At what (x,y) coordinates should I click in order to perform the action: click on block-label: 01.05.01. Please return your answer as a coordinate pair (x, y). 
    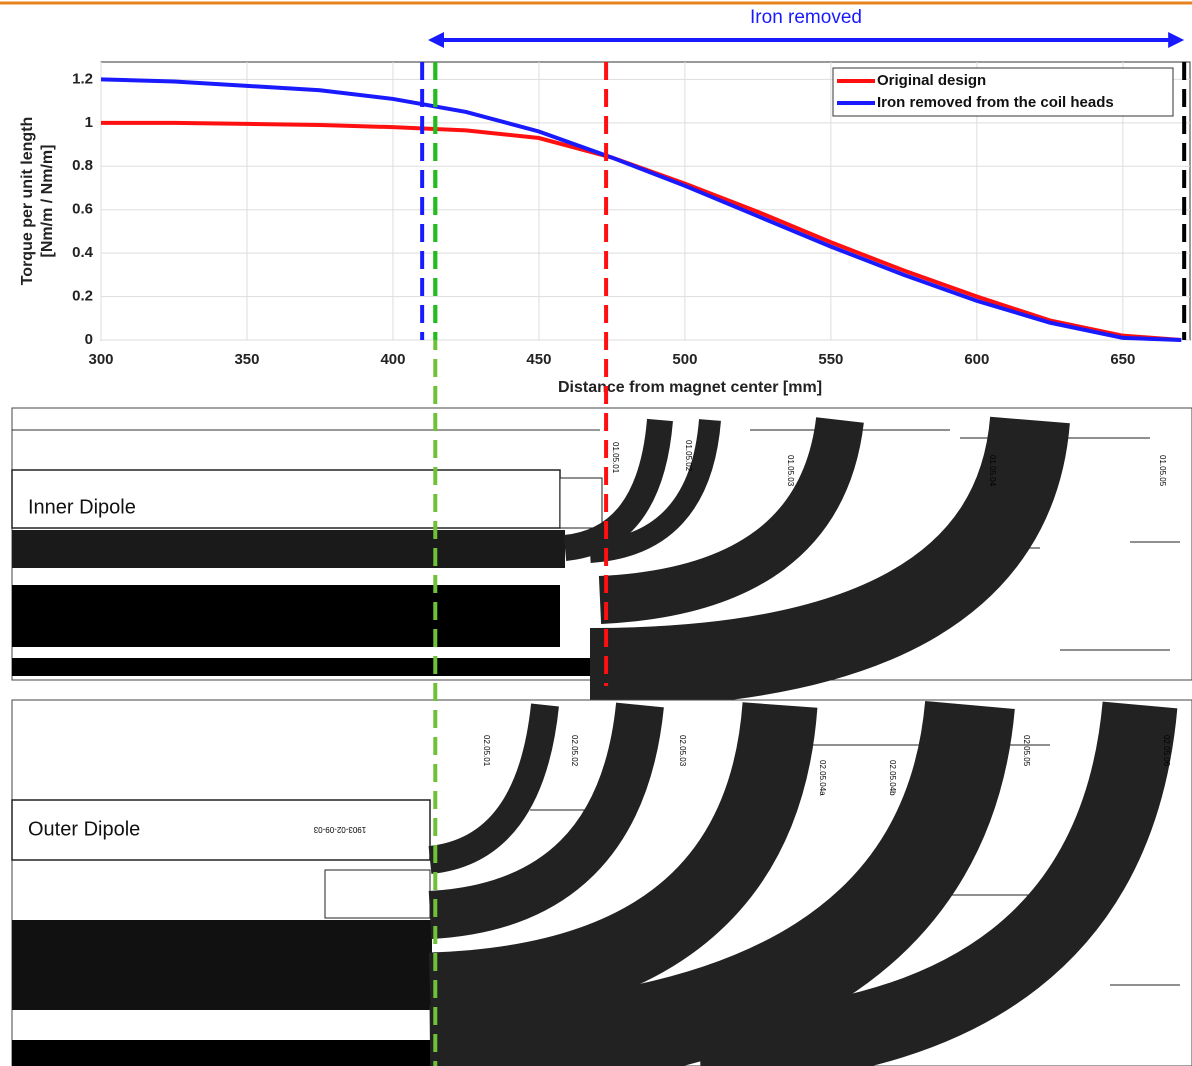
    Looking at the image, I should click on (615, 458).